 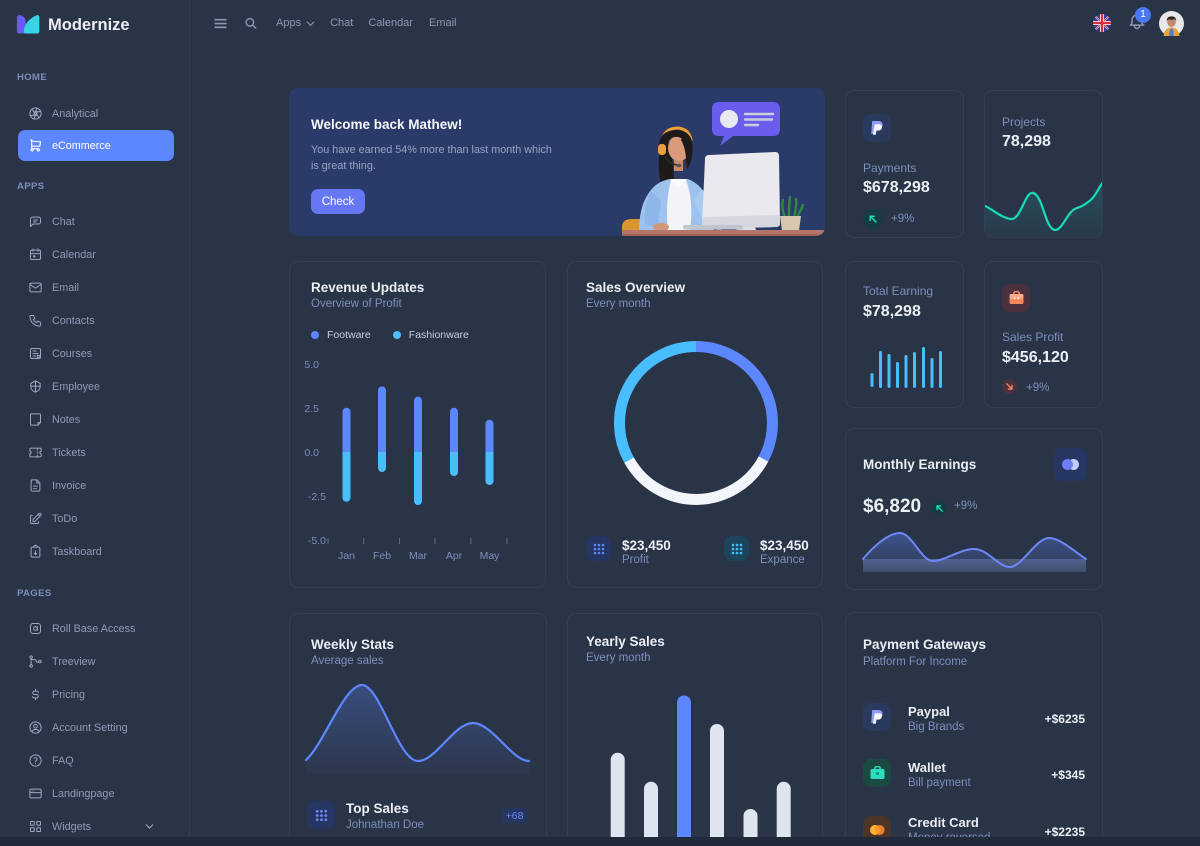 I want to click on svg-text: -2.5, so click(x=317, y=497).